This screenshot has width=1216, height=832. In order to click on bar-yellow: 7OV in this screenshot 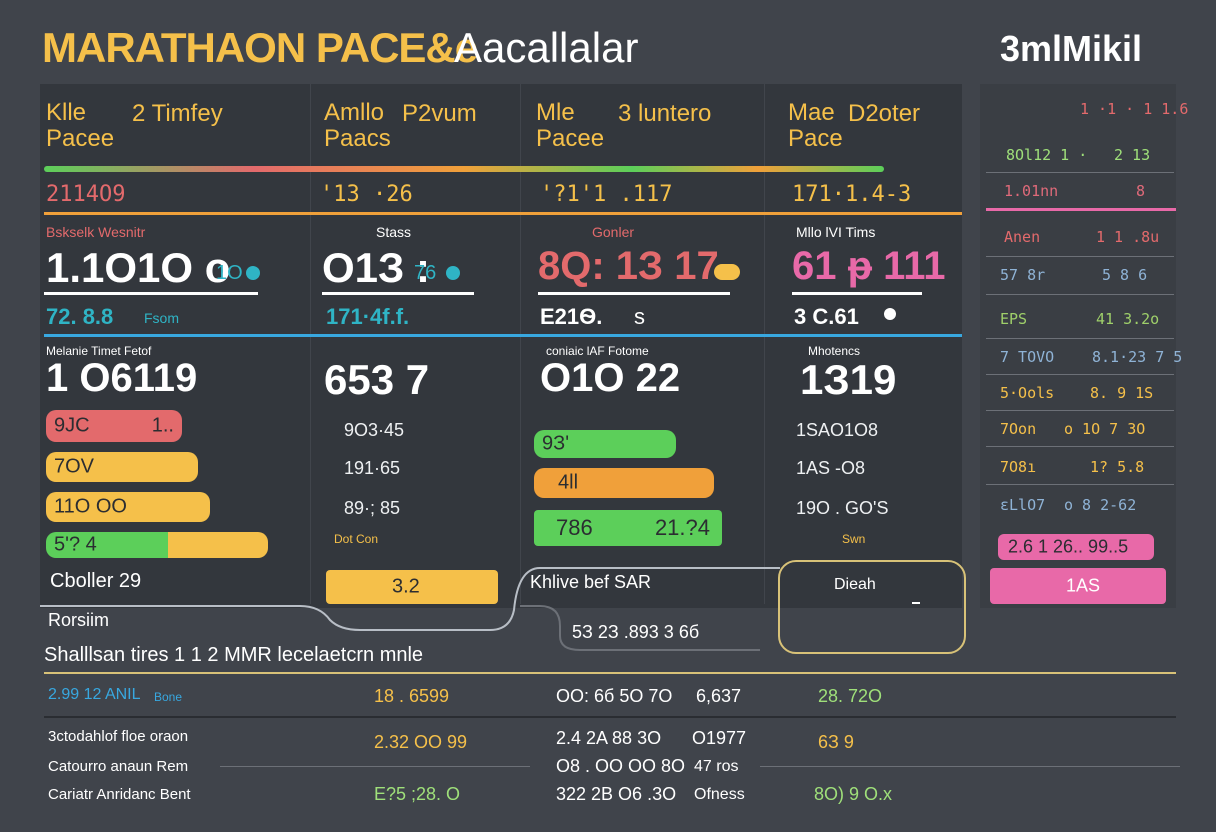, I will do `click(122, 467)`.